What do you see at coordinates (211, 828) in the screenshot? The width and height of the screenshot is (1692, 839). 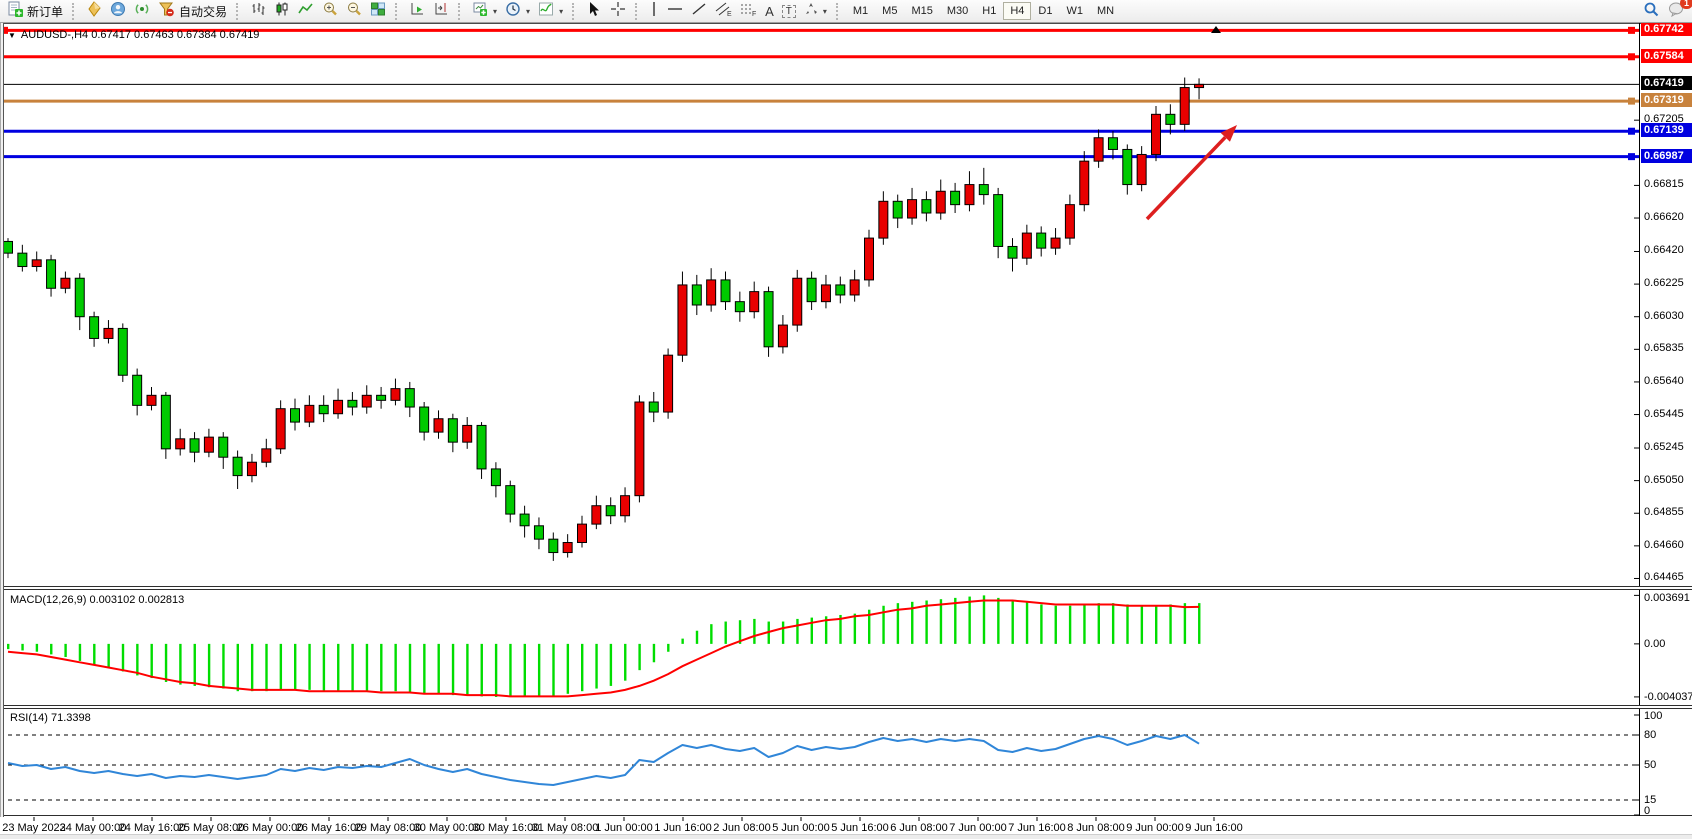 I see `time-axis-label: 25 May 08:00` at bounding box center [211, 828].